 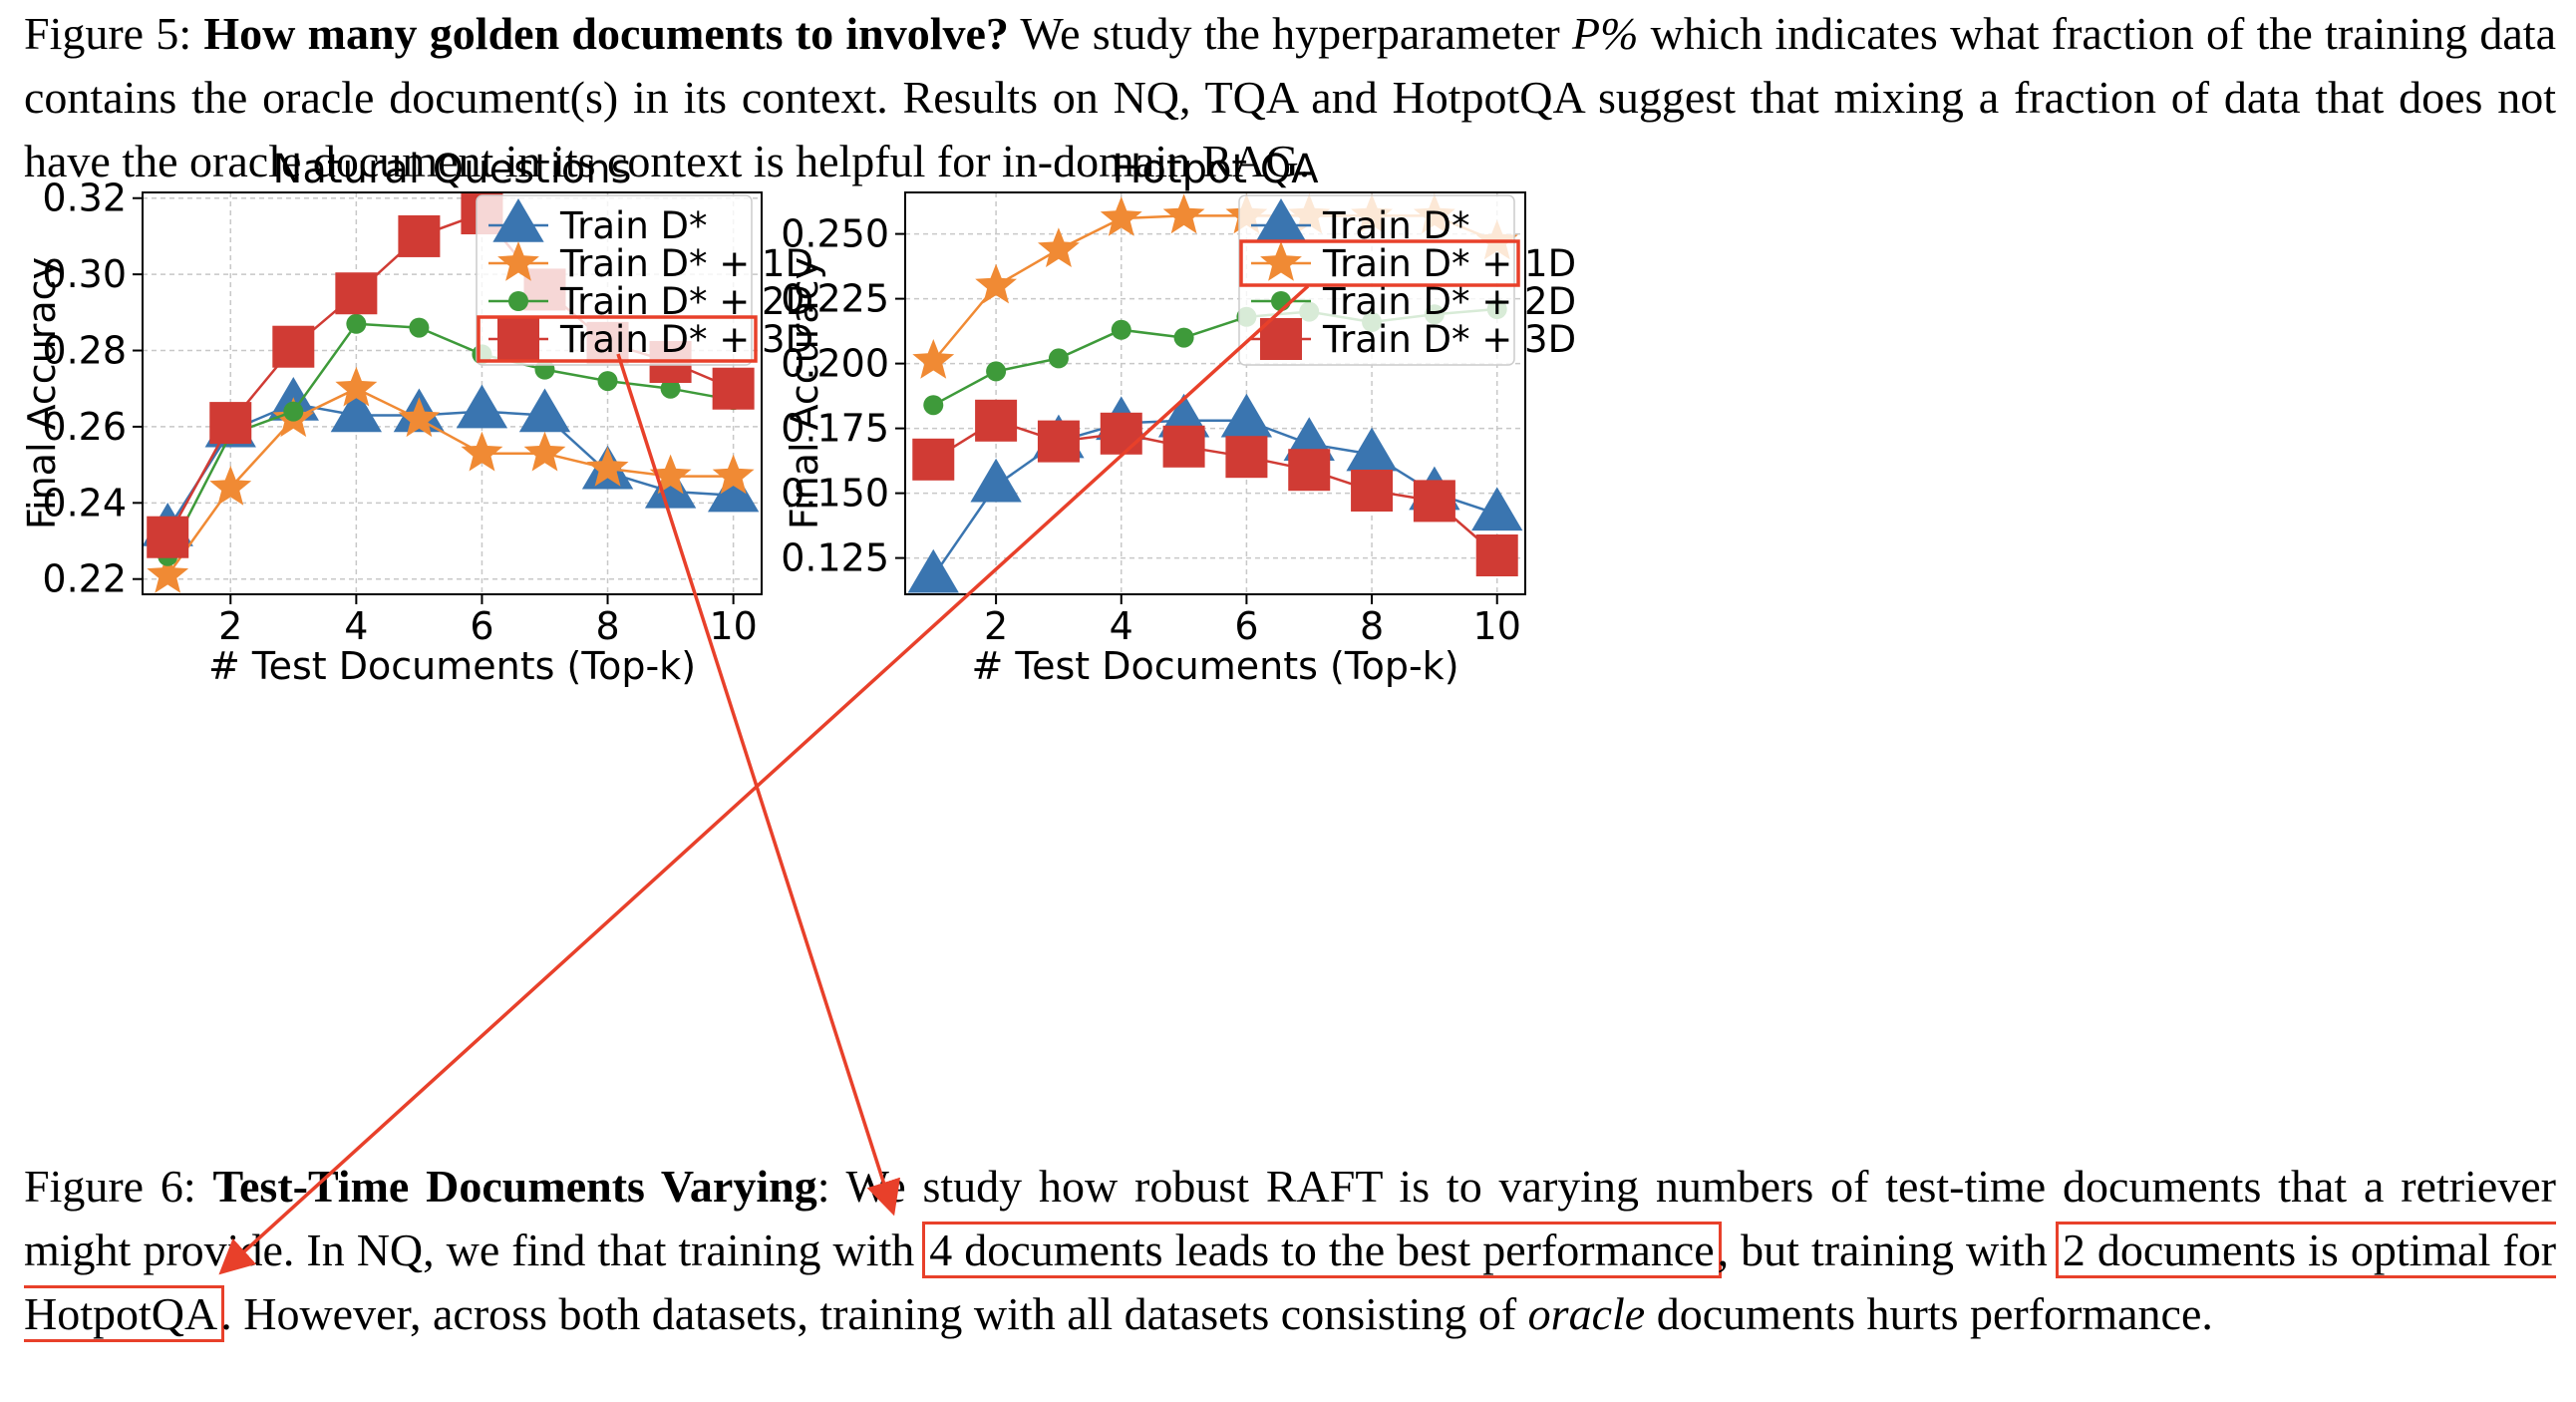 I want to click on figure-5-label: Figure 5:, so click(x=108, y=33).